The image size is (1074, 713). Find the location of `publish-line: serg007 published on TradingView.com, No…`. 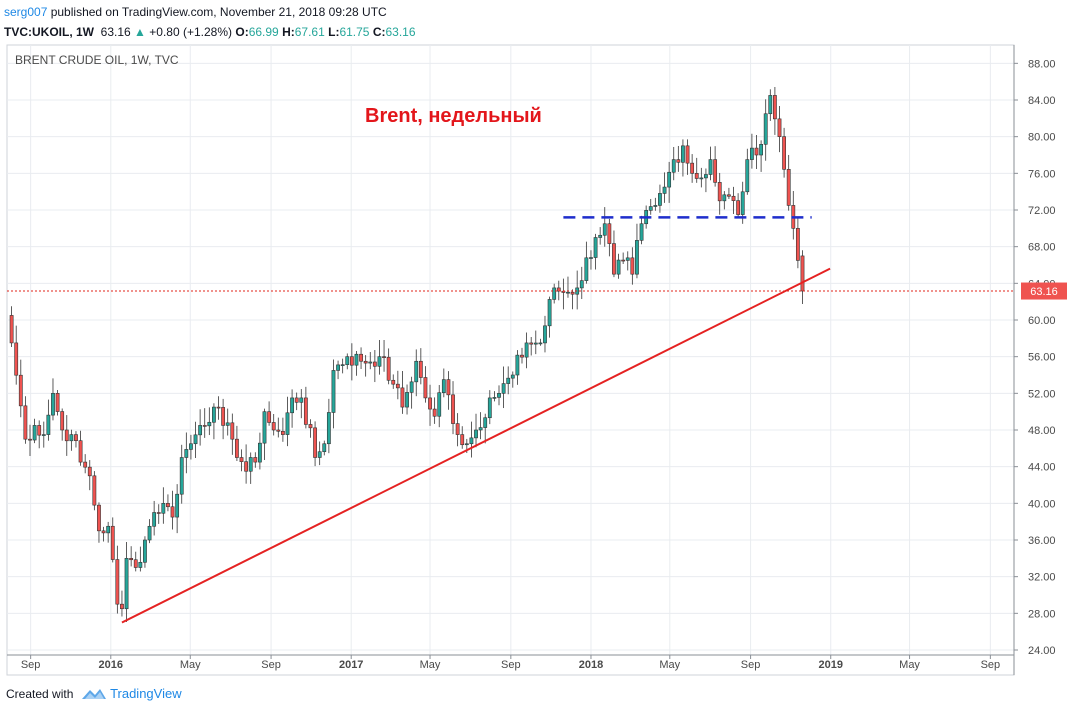

publish-line: serg007 published on TradingView.com, No… is located at coordinates (537, 12).